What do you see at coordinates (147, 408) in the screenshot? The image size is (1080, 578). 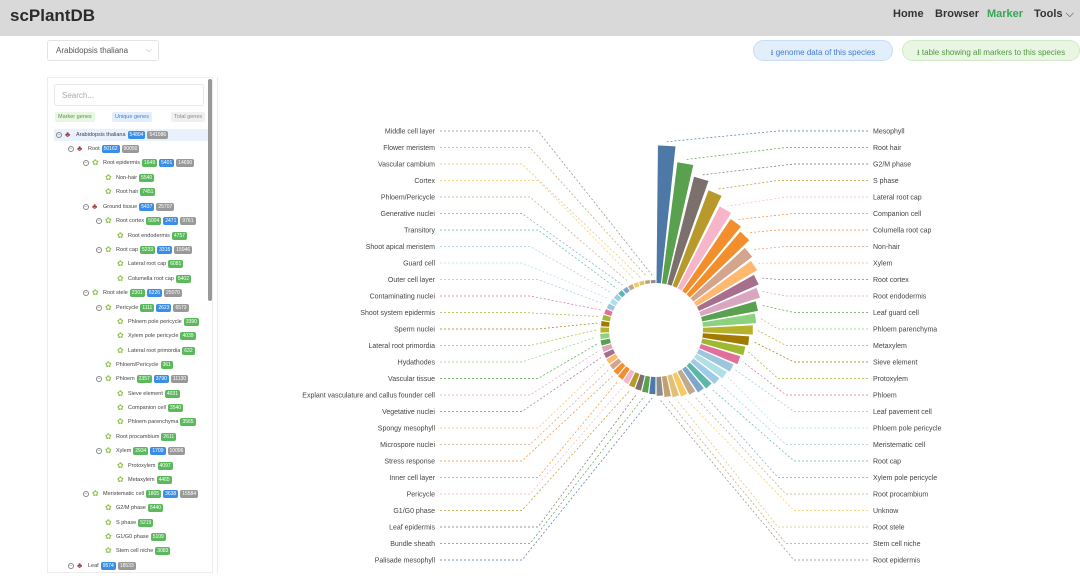 I see `tree-node-label: Companion cell` at bounding box center [147, 408].